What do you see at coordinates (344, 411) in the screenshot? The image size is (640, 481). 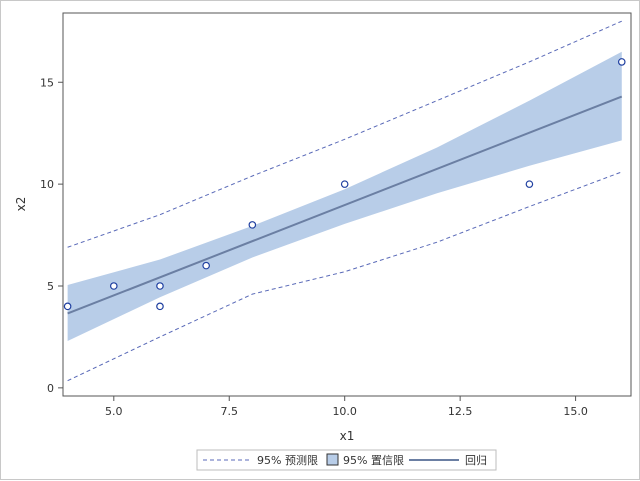 I see `x-tick-label-3: 10.0` at bounding box center [344, 411].